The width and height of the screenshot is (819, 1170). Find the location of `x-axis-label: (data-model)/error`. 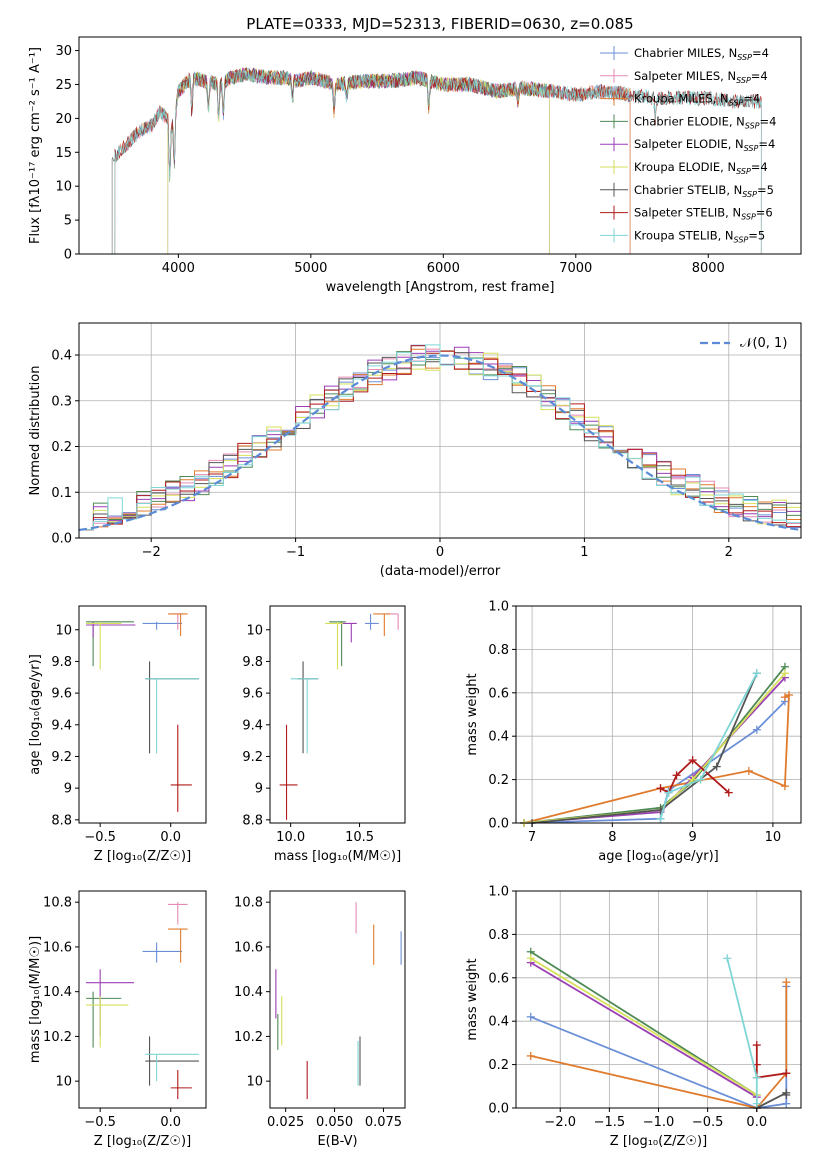

x-axis-label: (data-model)/error is located at coordinates (440, 571).